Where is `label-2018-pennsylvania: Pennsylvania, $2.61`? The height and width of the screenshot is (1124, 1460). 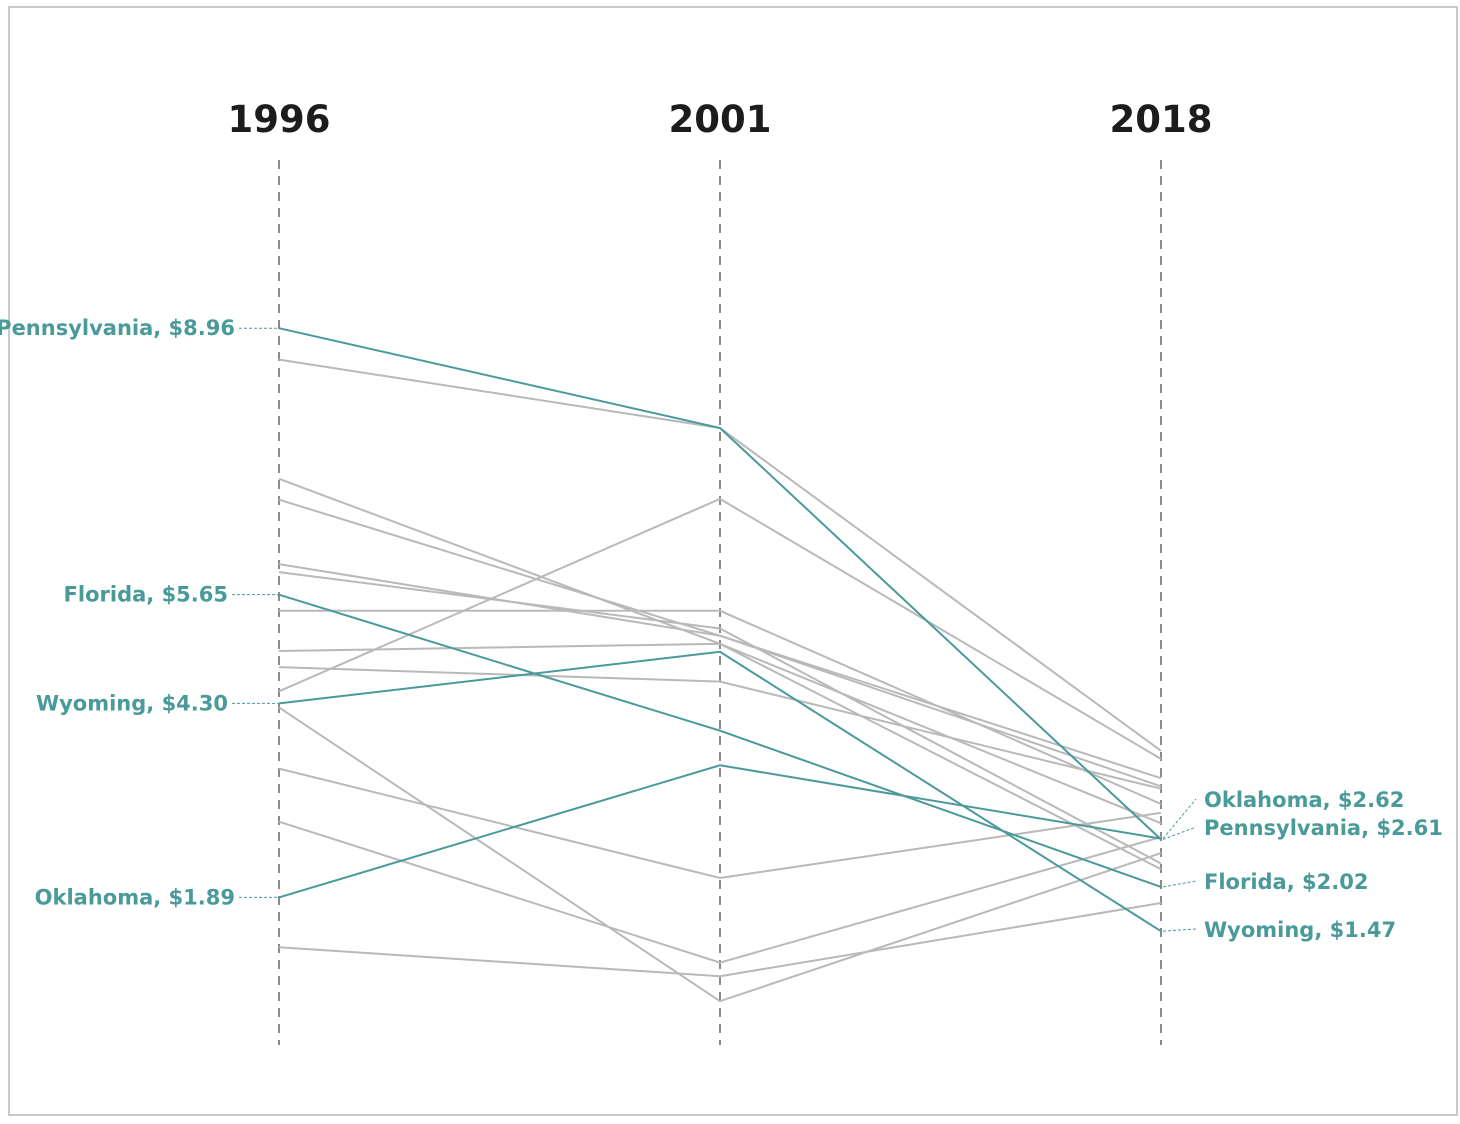 label-2018-pennsylvania: Pennsylvania, $2.61 is located at coordinates (1323, 828).